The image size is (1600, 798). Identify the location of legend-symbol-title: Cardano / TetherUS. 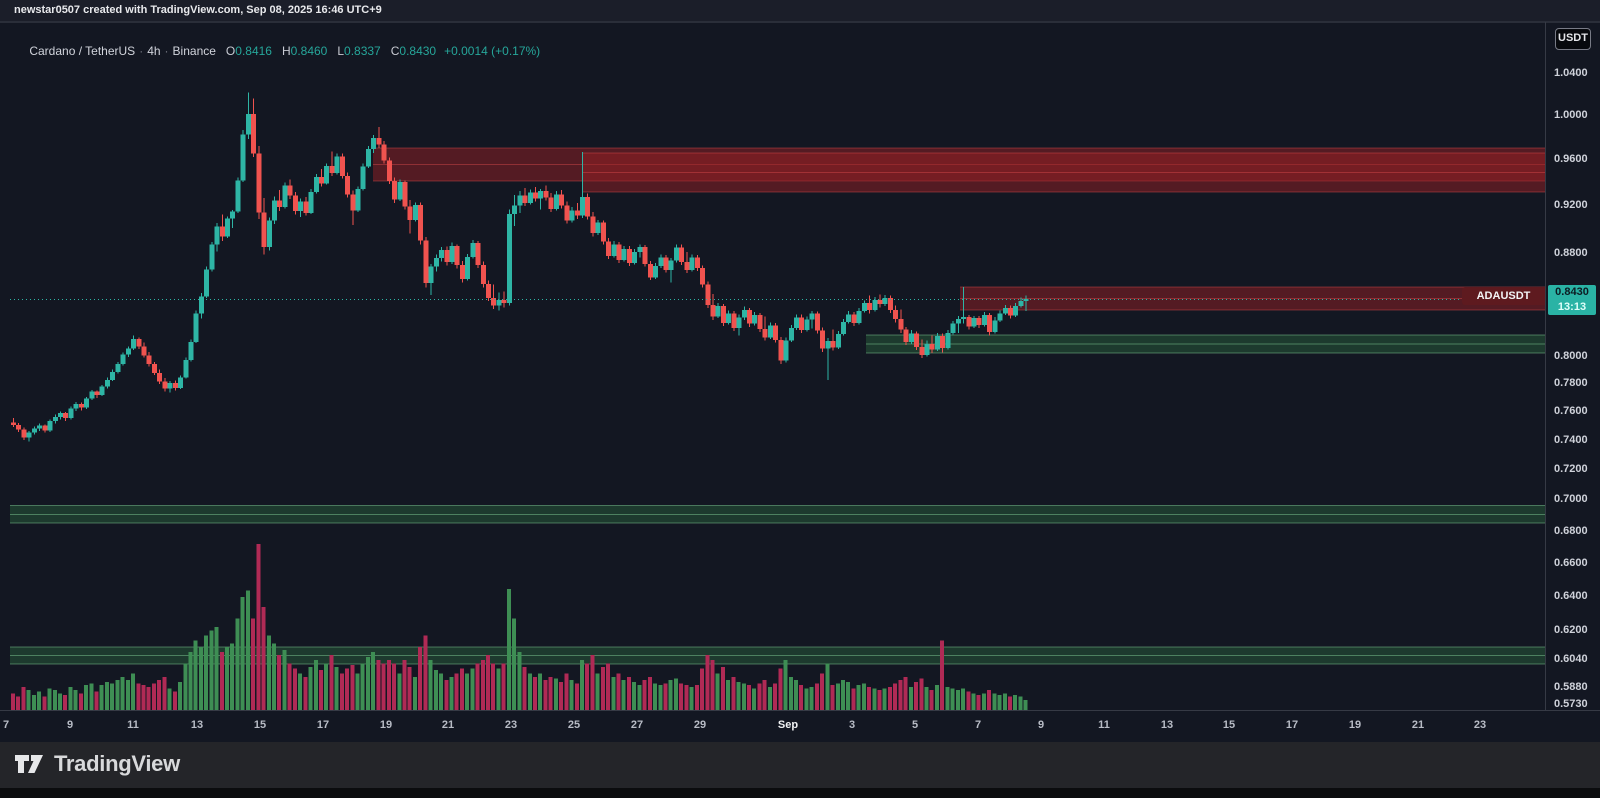
(82, 51).